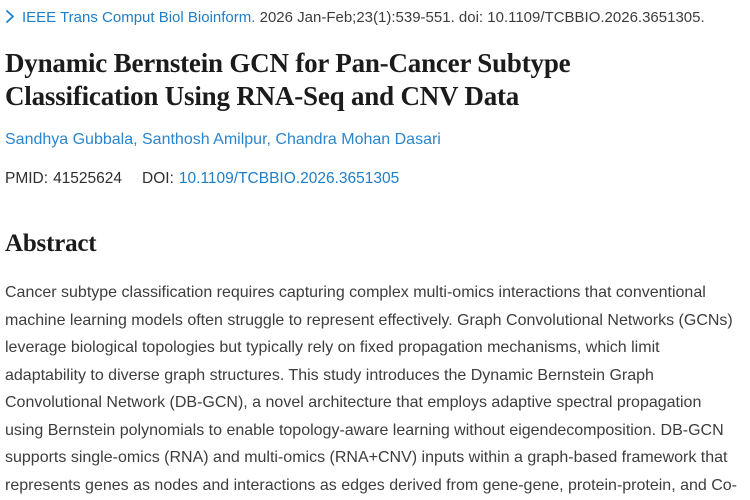  What do you see at coordinates (289, 179) in the screenshot?
I see `doi-link: 10.1109/TCBBIO.2026.3651305` at bounding box center [289, 179].